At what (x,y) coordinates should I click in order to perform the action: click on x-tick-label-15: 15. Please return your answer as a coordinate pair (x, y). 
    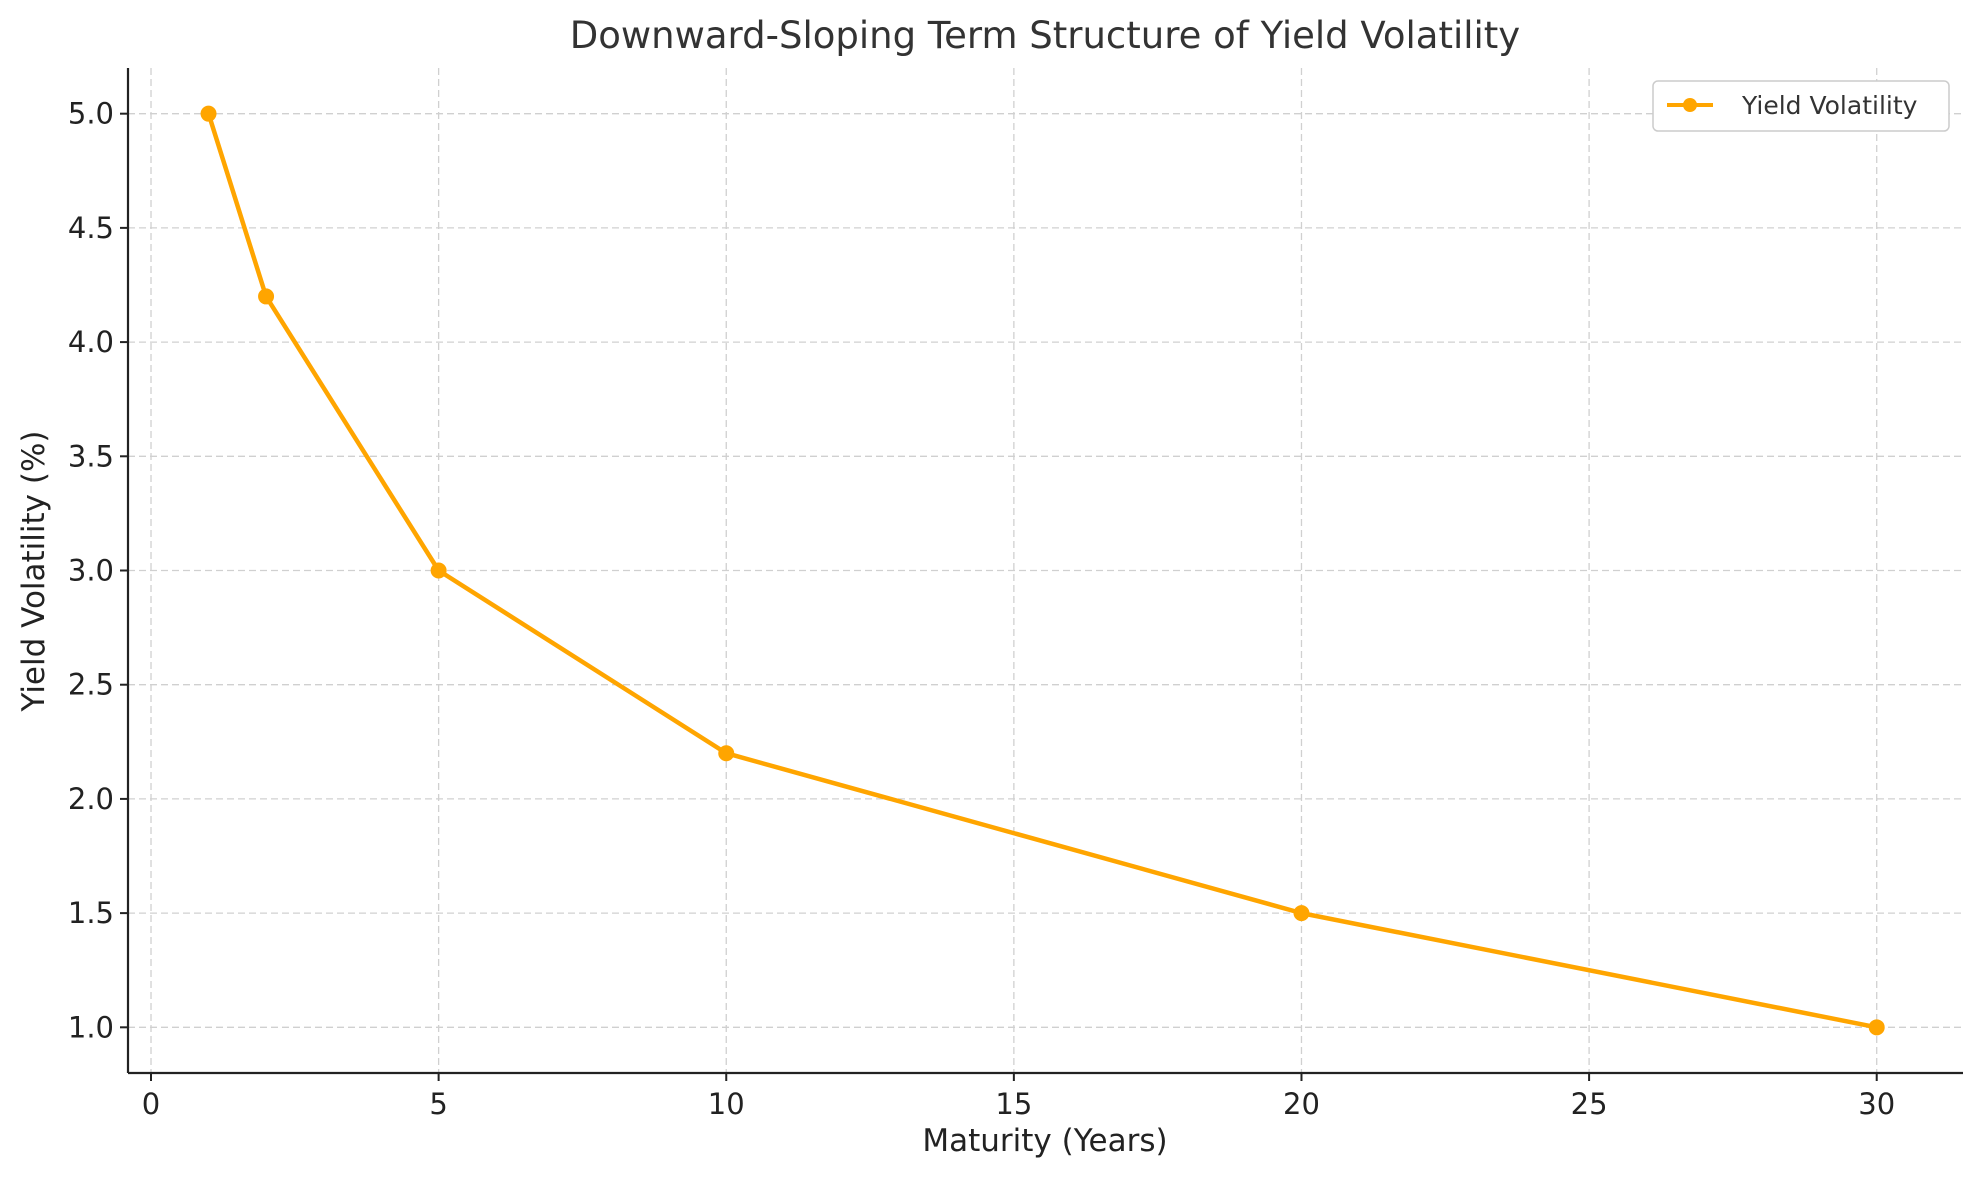
    Looking at the image, I should click on (1013, 1104).